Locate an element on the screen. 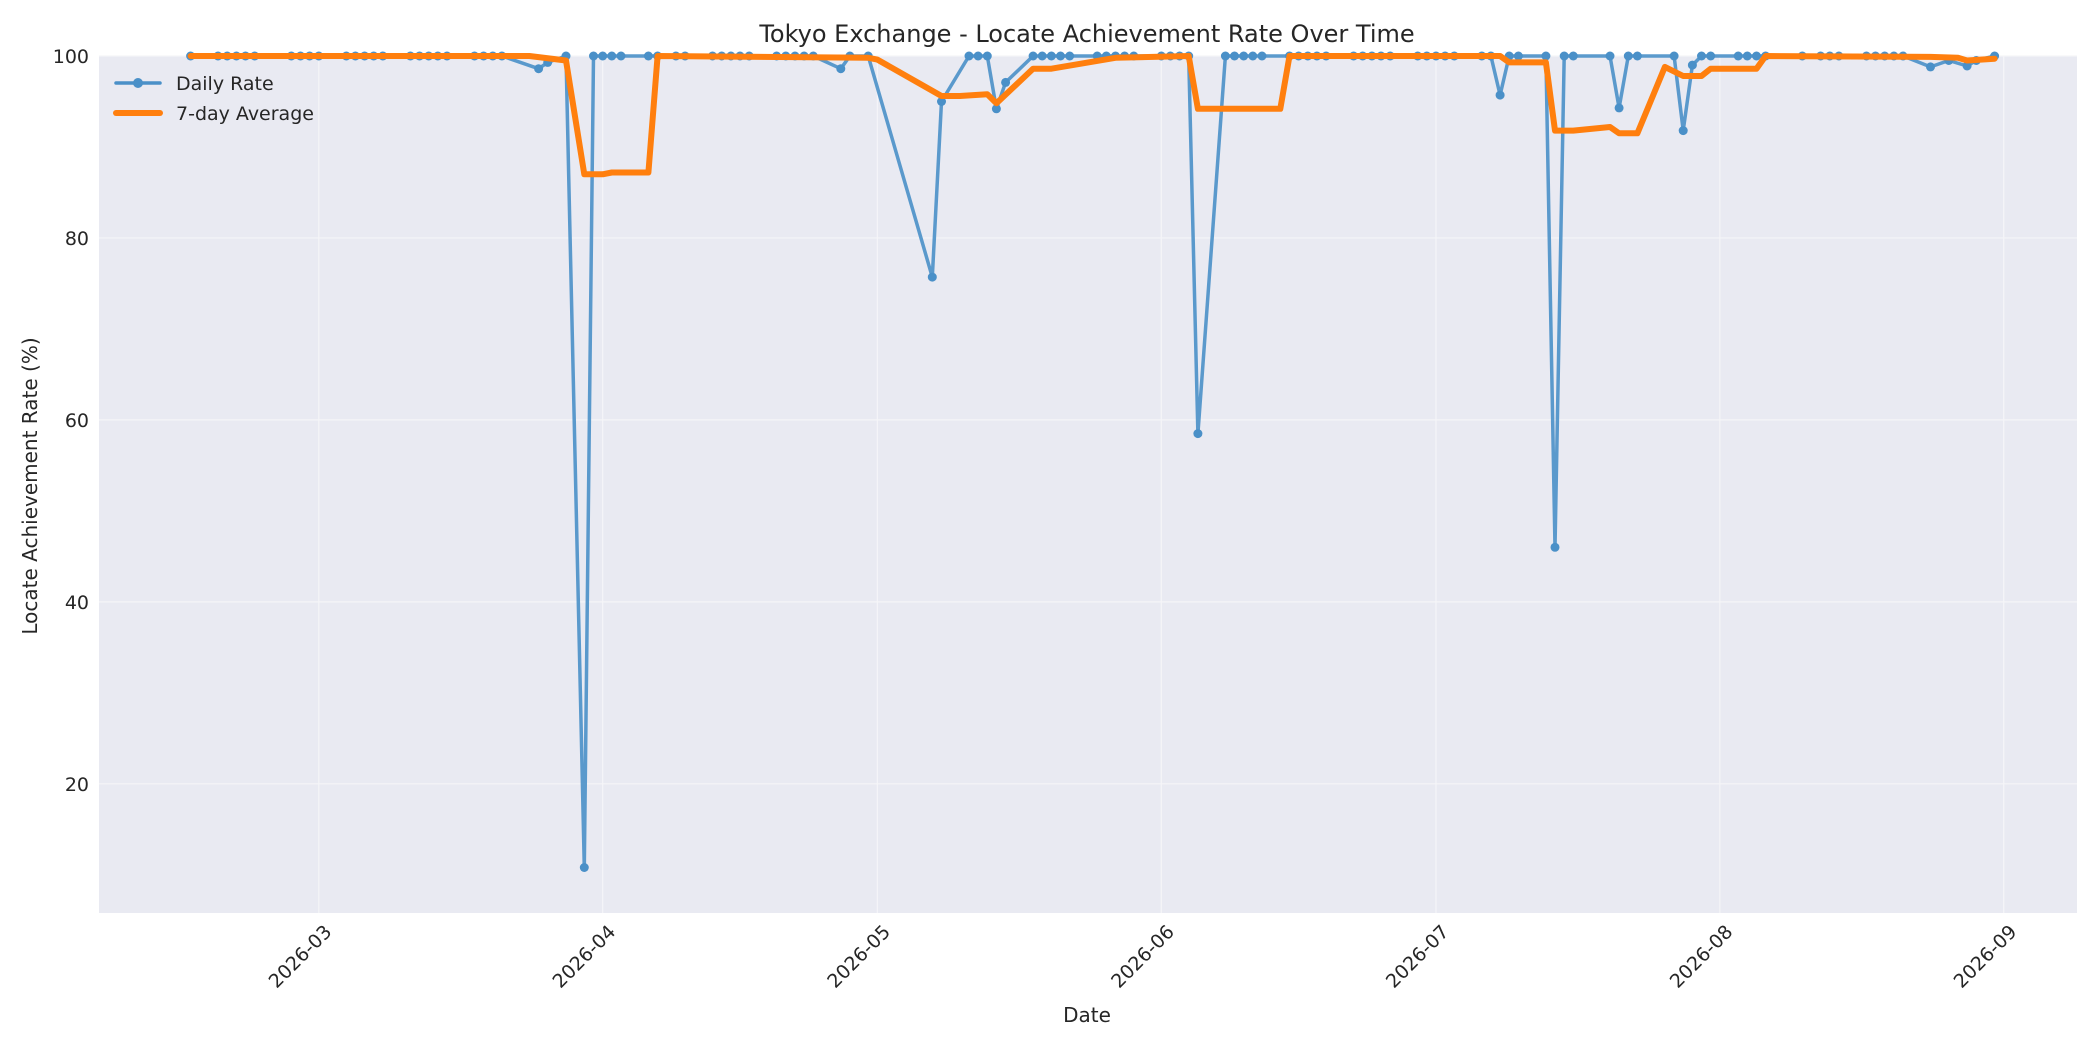  legend-daily-marker is located at coordinates (138, 83).